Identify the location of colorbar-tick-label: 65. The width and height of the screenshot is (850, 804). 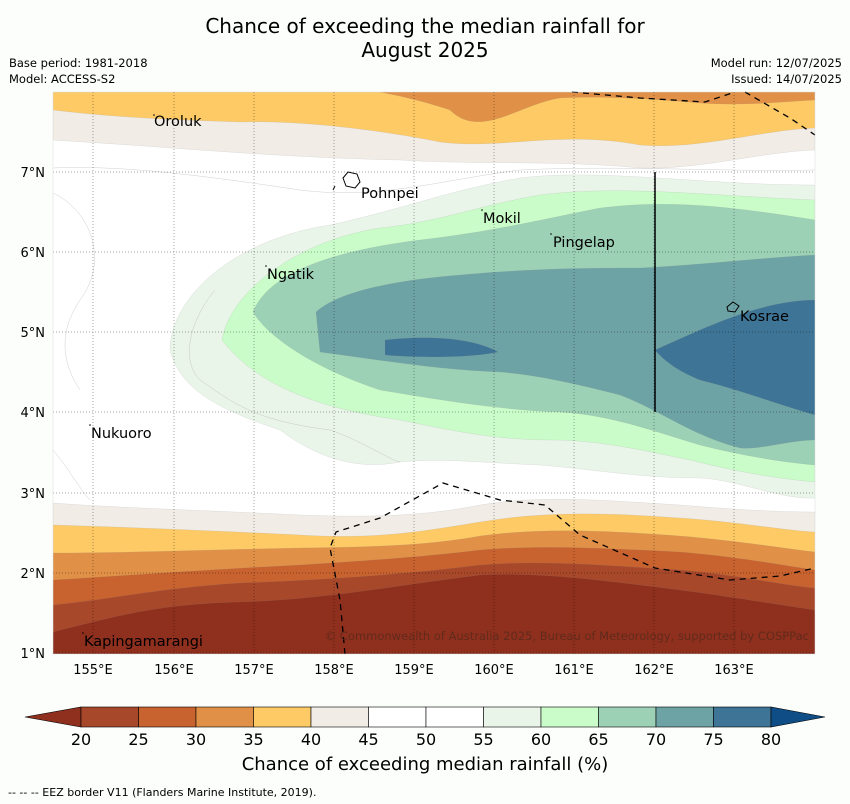
(598, 739).